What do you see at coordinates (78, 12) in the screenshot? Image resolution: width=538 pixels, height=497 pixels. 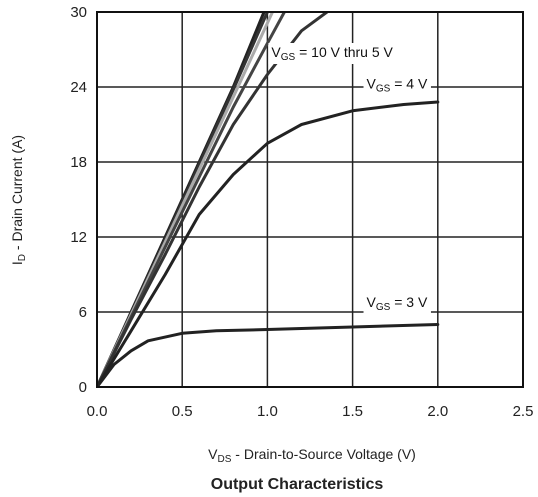 I see `y-tick-label: 30` at bounding box center [78, 12].